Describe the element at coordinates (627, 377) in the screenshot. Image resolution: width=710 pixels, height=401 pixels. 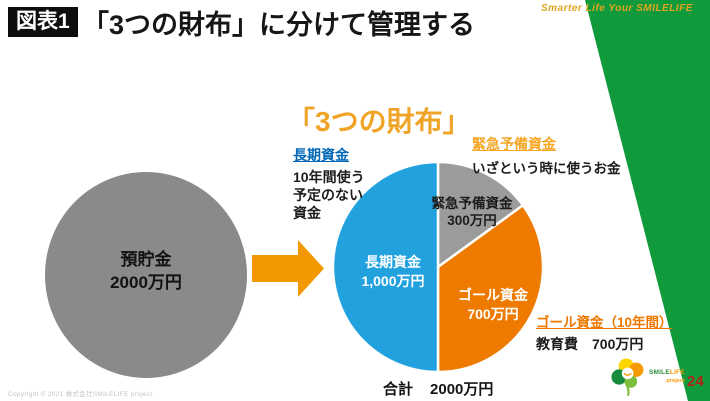
I see `smilelife-logo-icon` at that location.